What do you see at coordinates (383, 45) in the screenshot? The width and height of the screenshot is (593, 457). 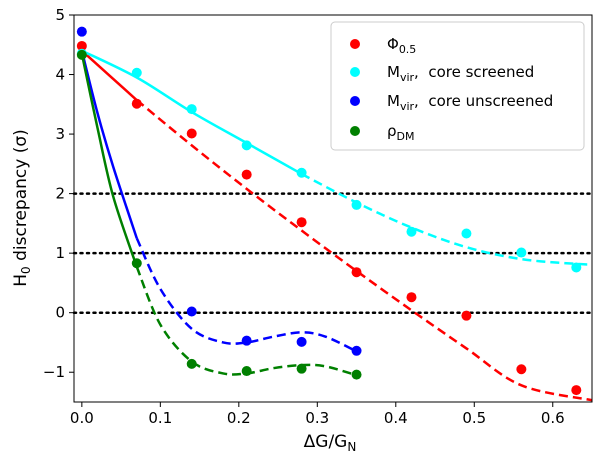 I see `legend-entry-phi: Φ0.5` at bounding box center [383, 45].